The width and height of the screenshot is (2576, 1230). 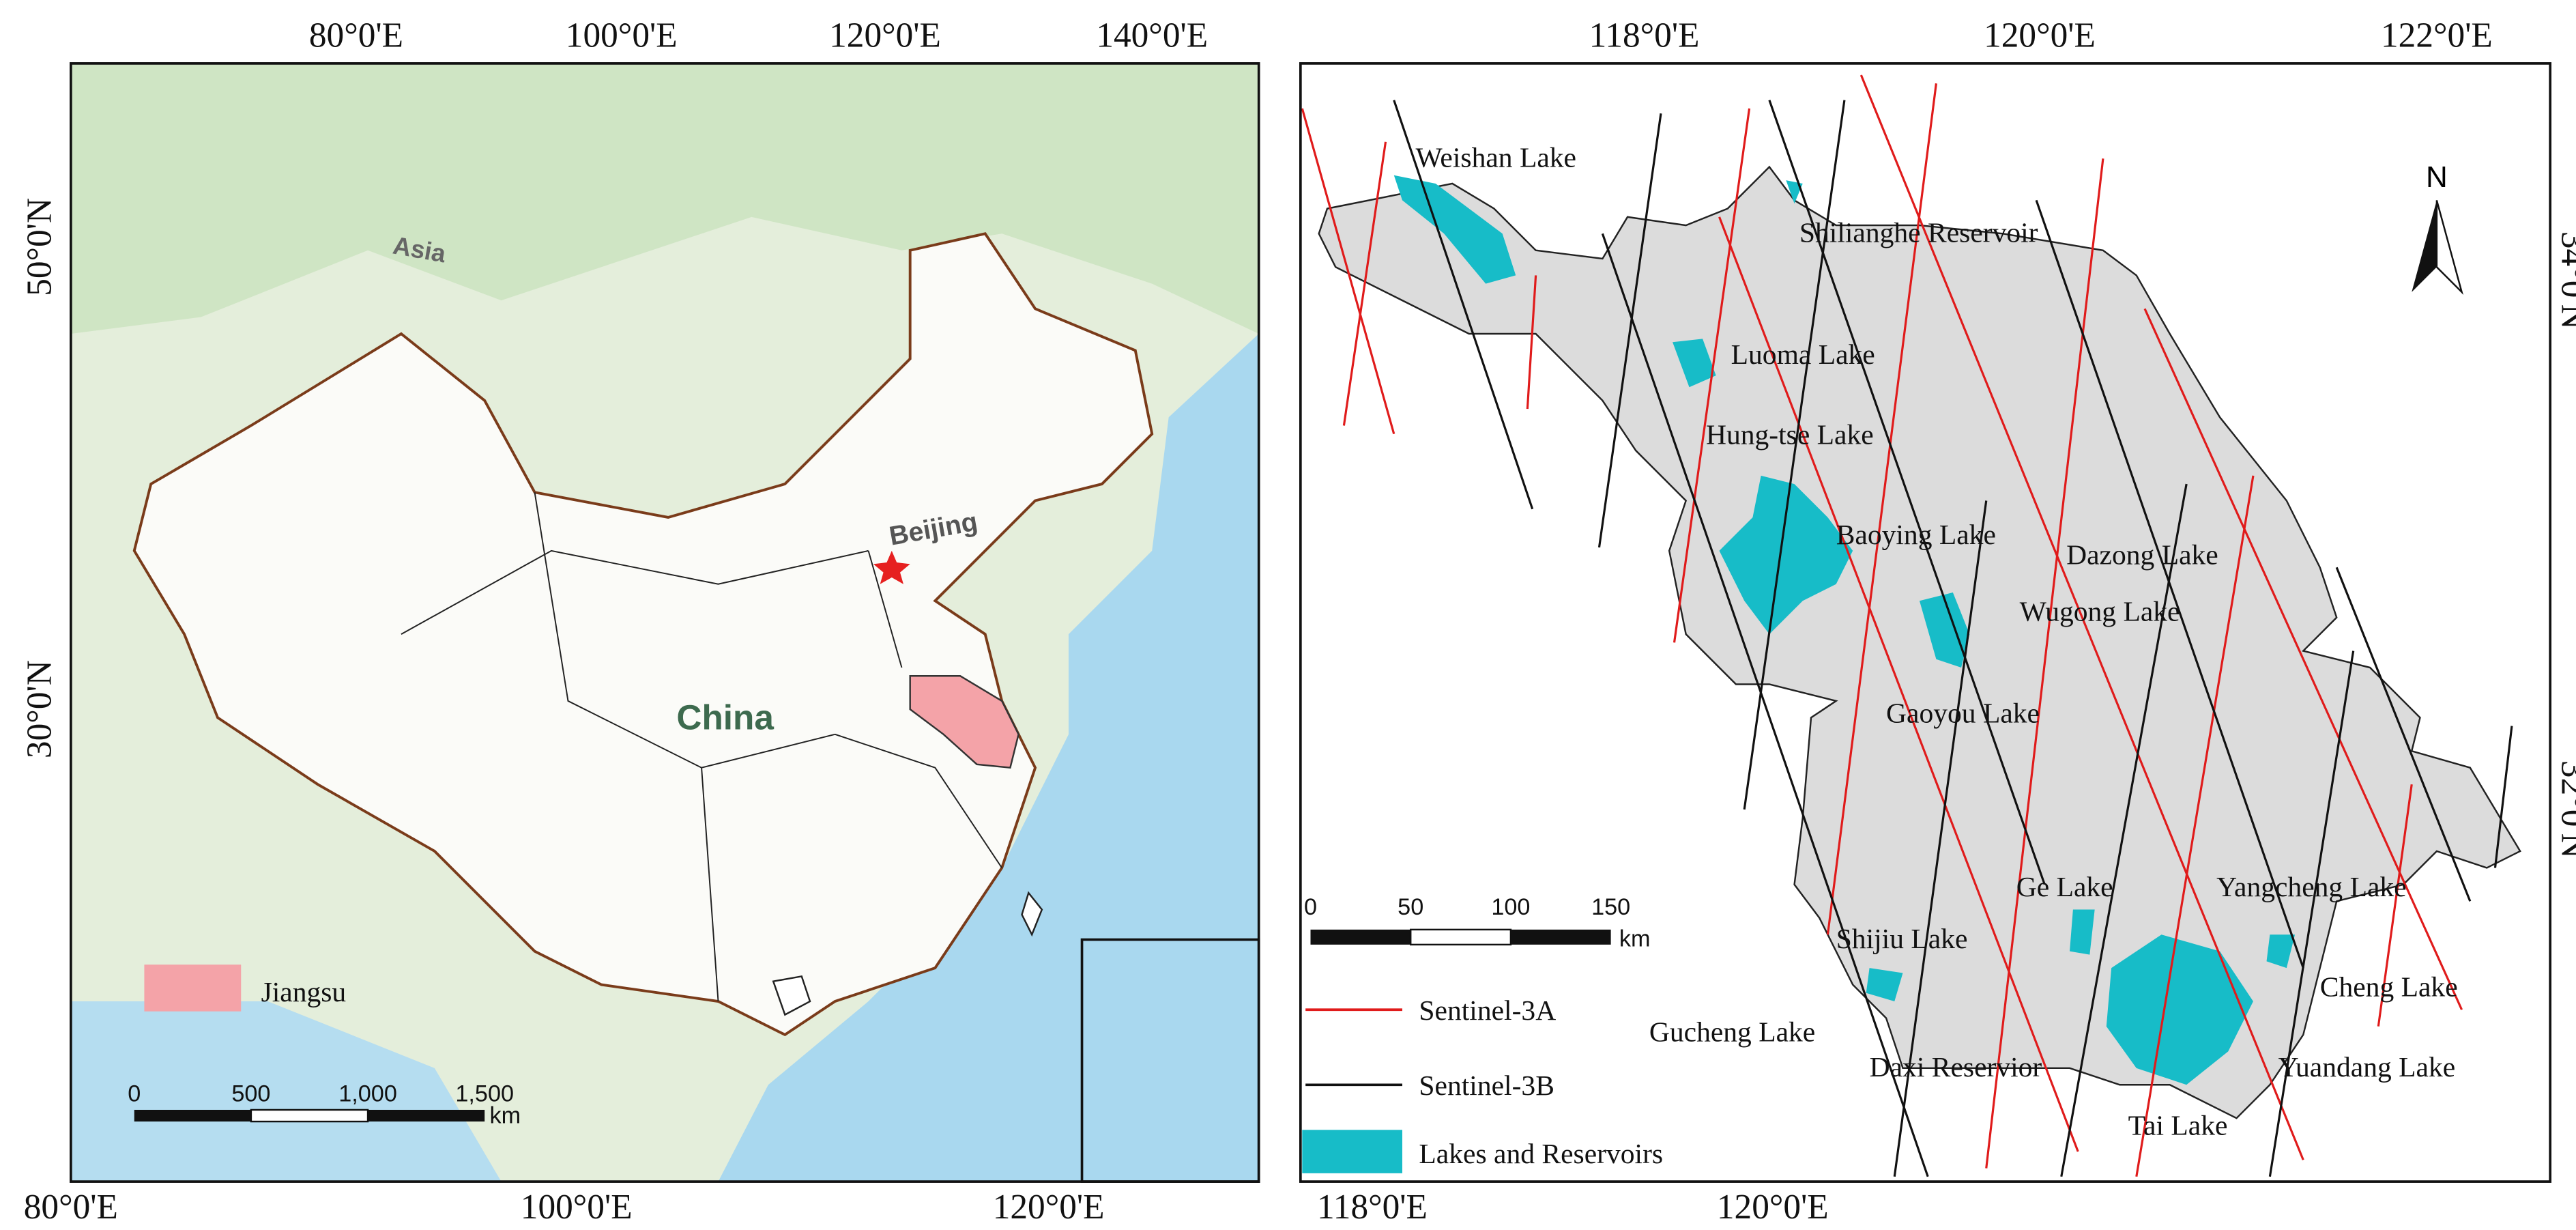 I want to click on lake-label: Gucheng Lake, so click(x=1732, y=1032).